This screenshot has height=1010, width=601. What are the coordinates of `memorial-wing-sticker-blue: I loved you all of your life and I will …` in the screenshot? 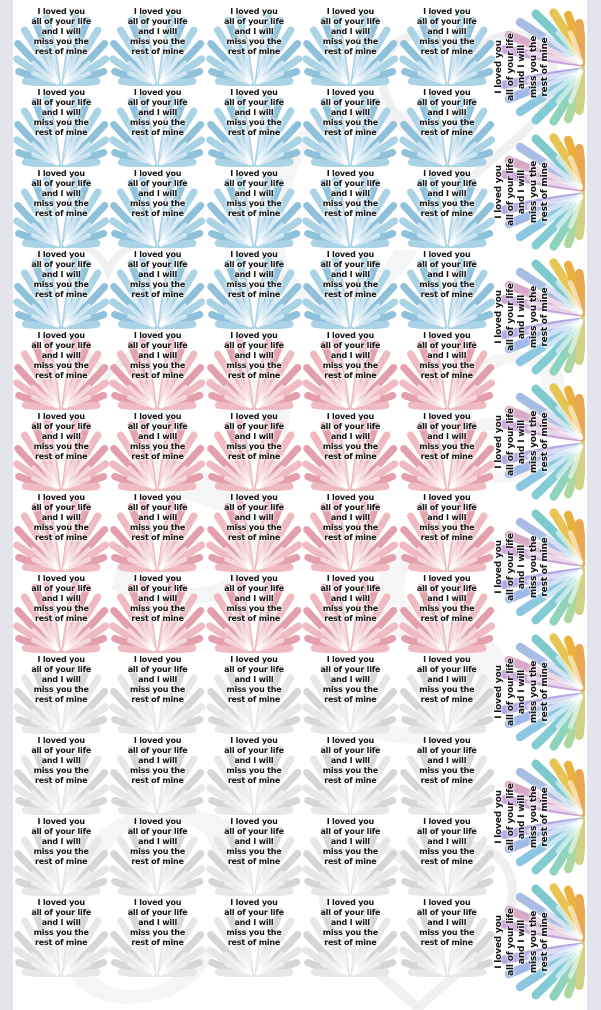 It's located at (61, 288).